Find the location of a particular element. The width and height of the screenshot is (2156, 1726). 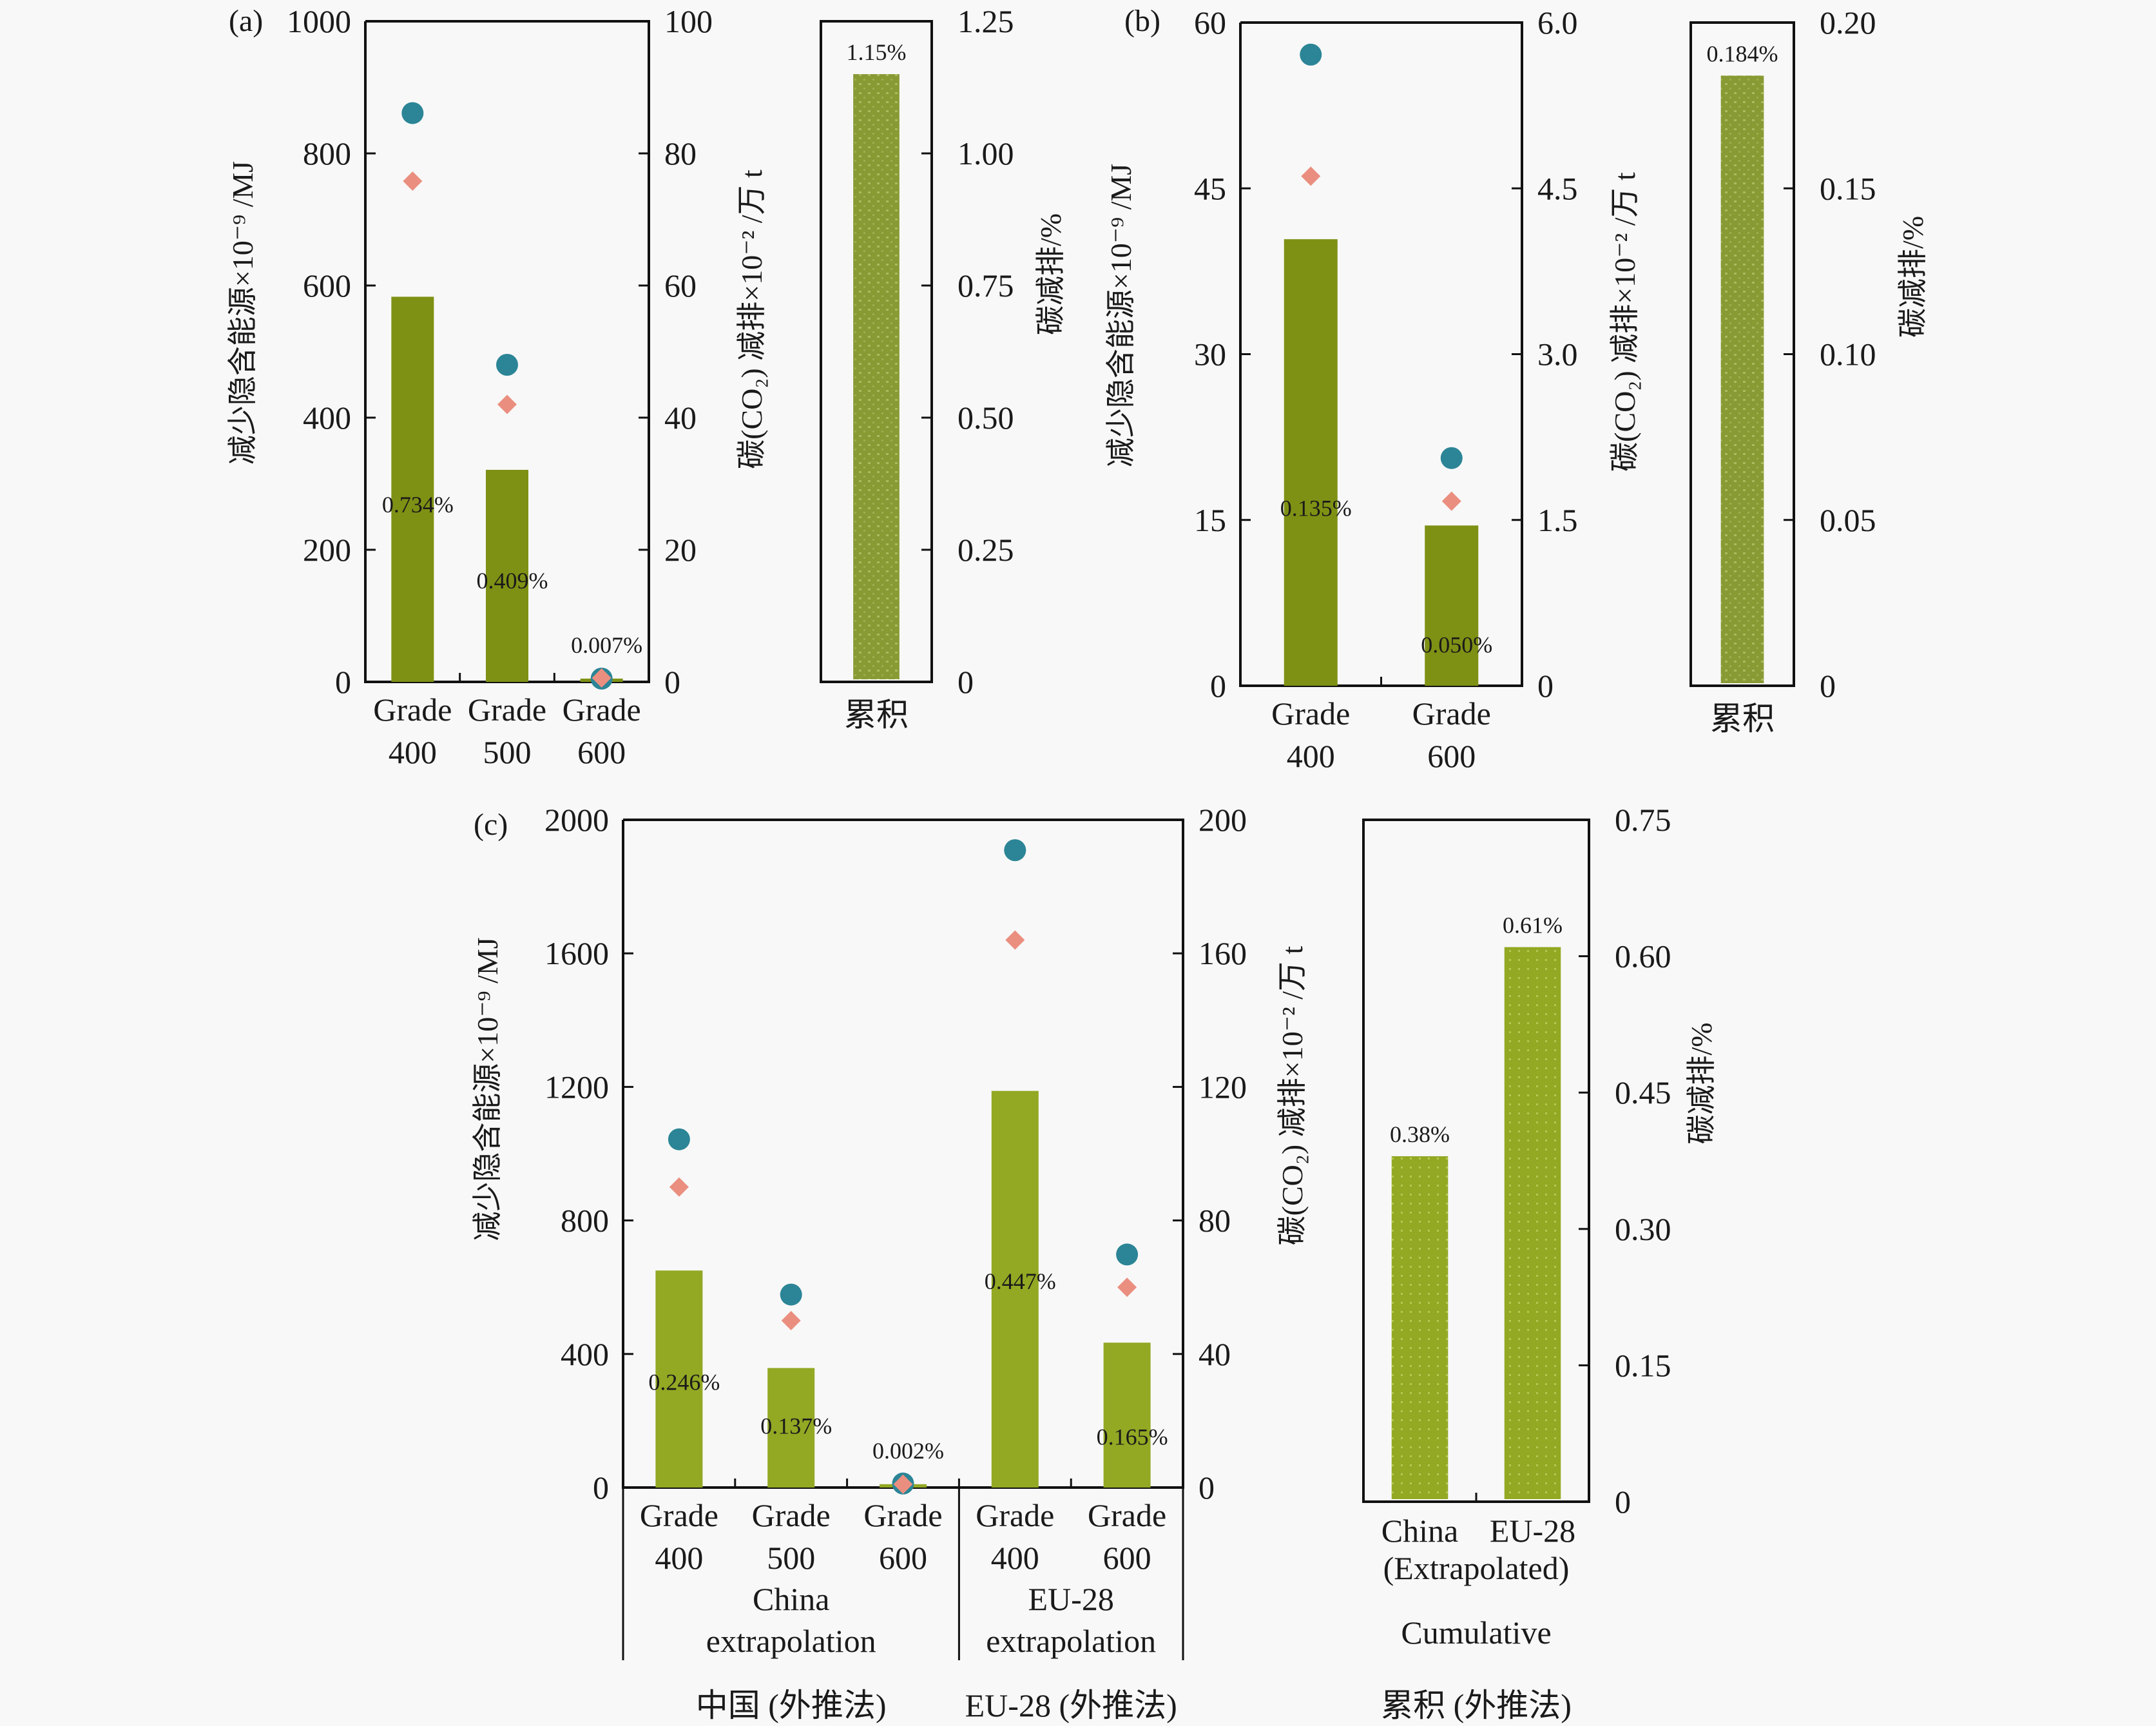

group-label-en: extrapolation is located at coordinates (791, 1641).